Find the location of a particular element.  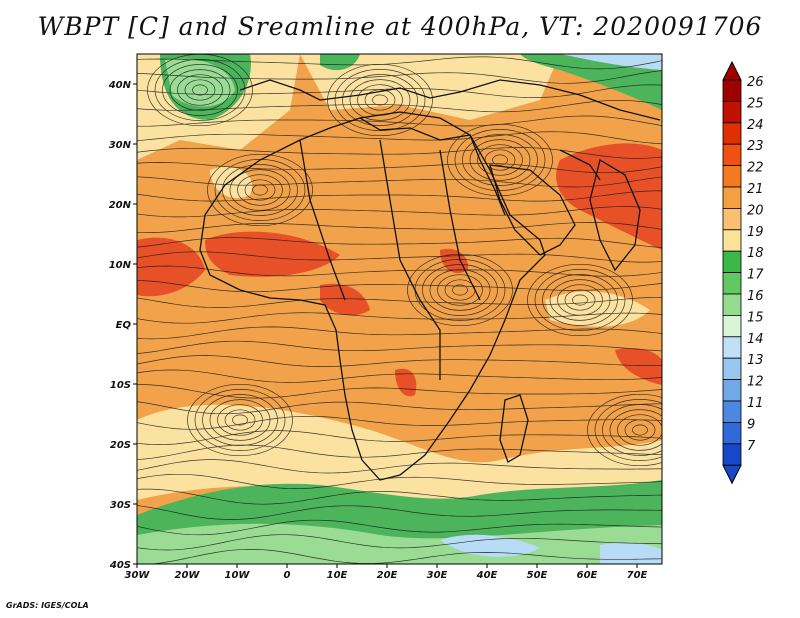

colorbar-label: 9 is located at coordinates (751, 424).